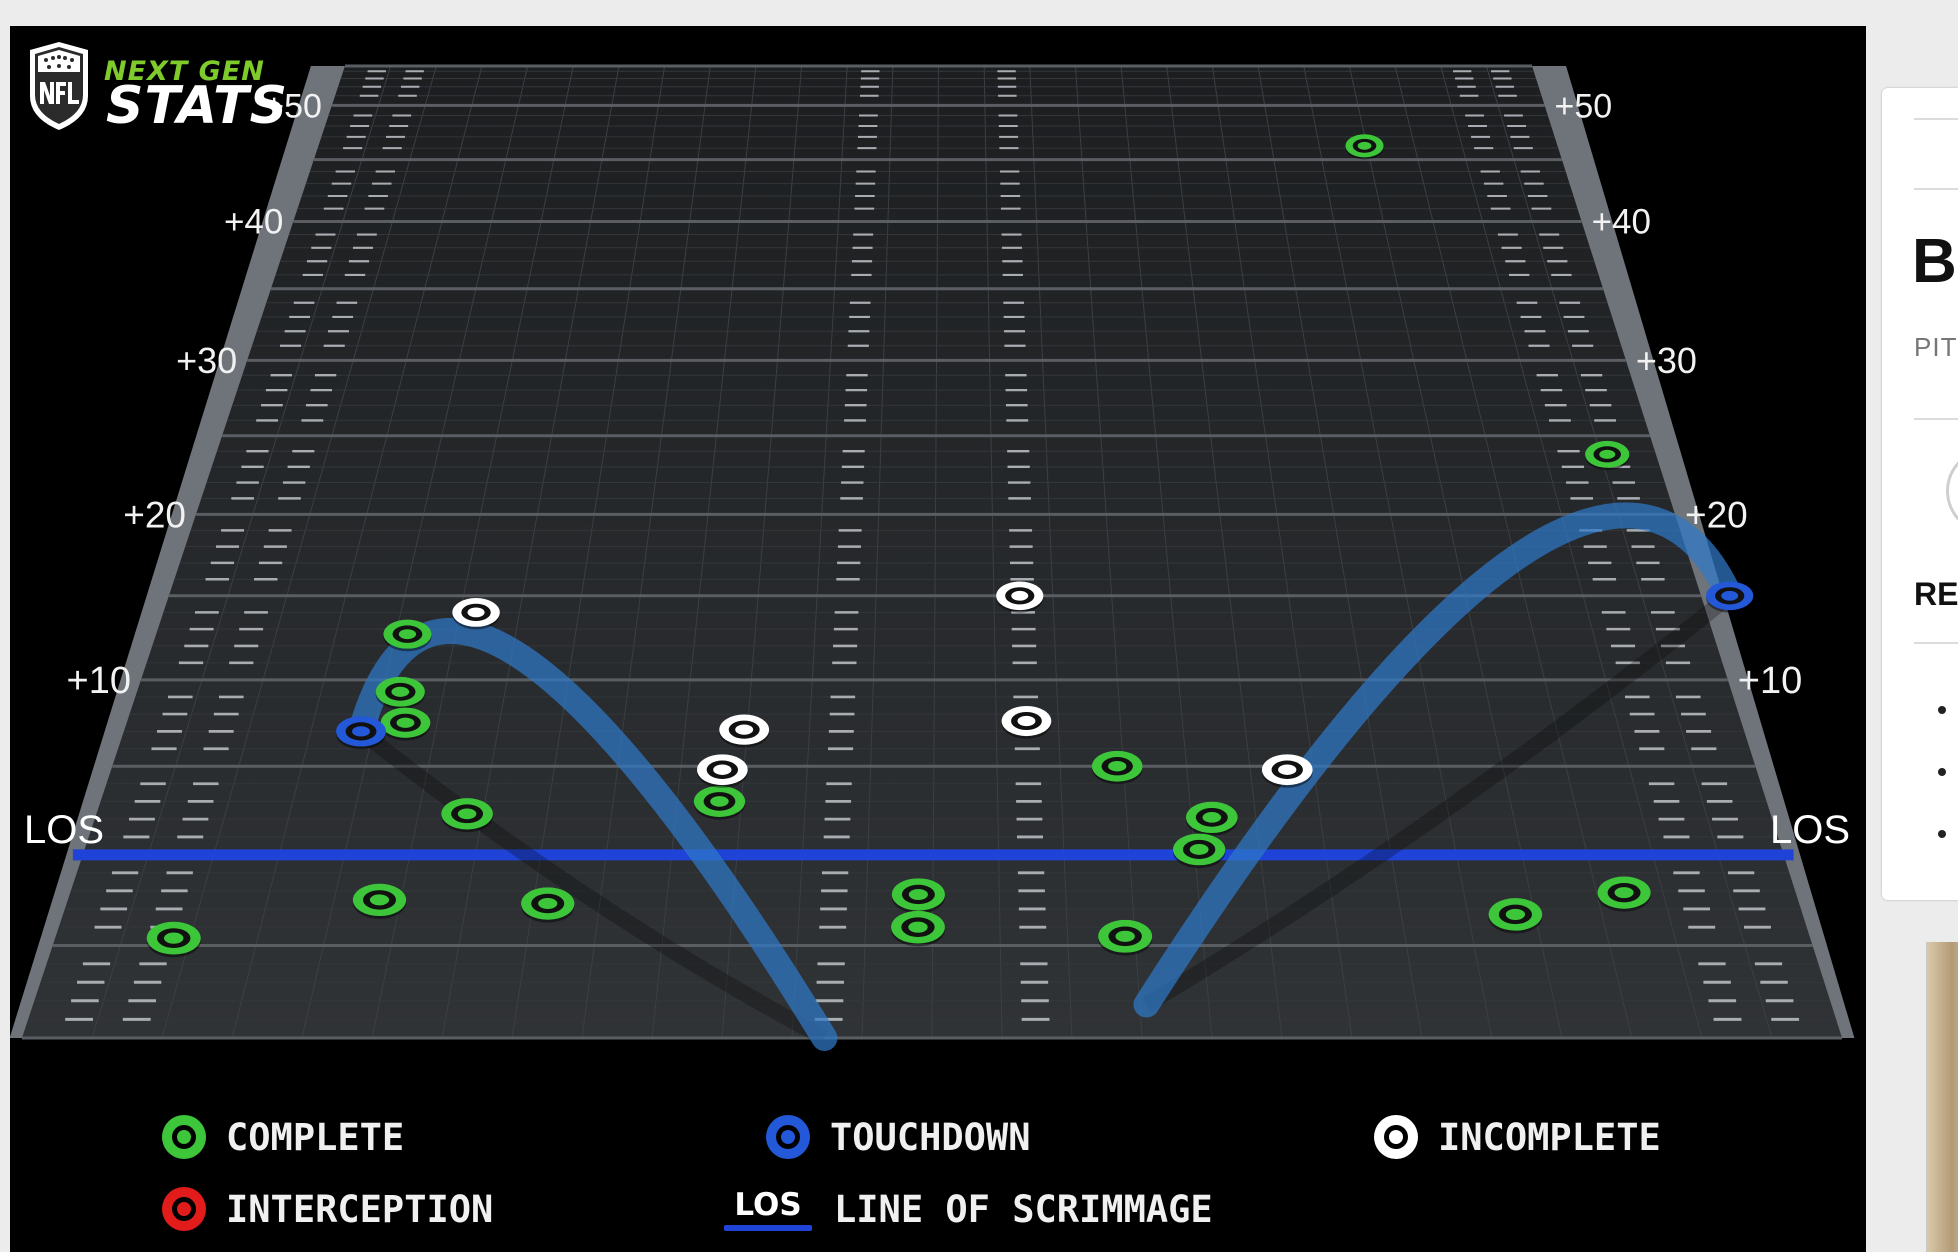 The height and width of the screenshot is (1252, 1958). I want to click on yard-label-right: +40, so click(1621, 222).